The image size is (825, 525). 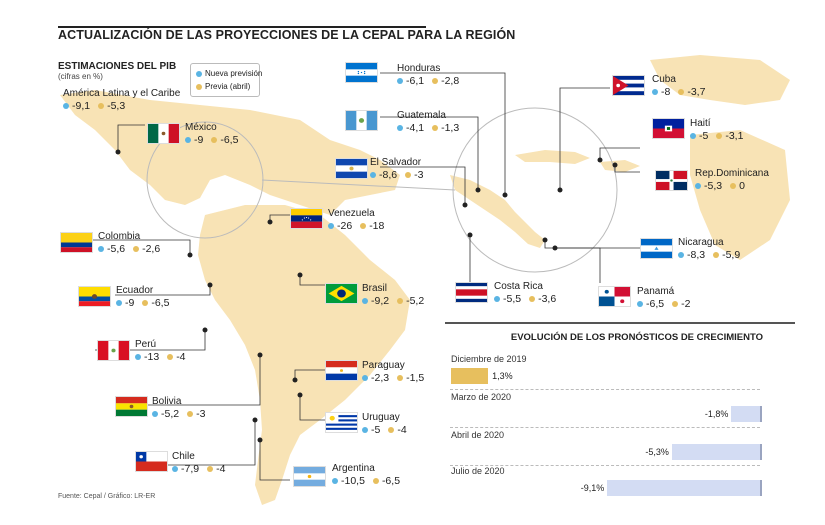 What do you see at coordinates (381, 417) in the screenshot?
I see `country-name: Uruguay` at bounding box center [381, 417].